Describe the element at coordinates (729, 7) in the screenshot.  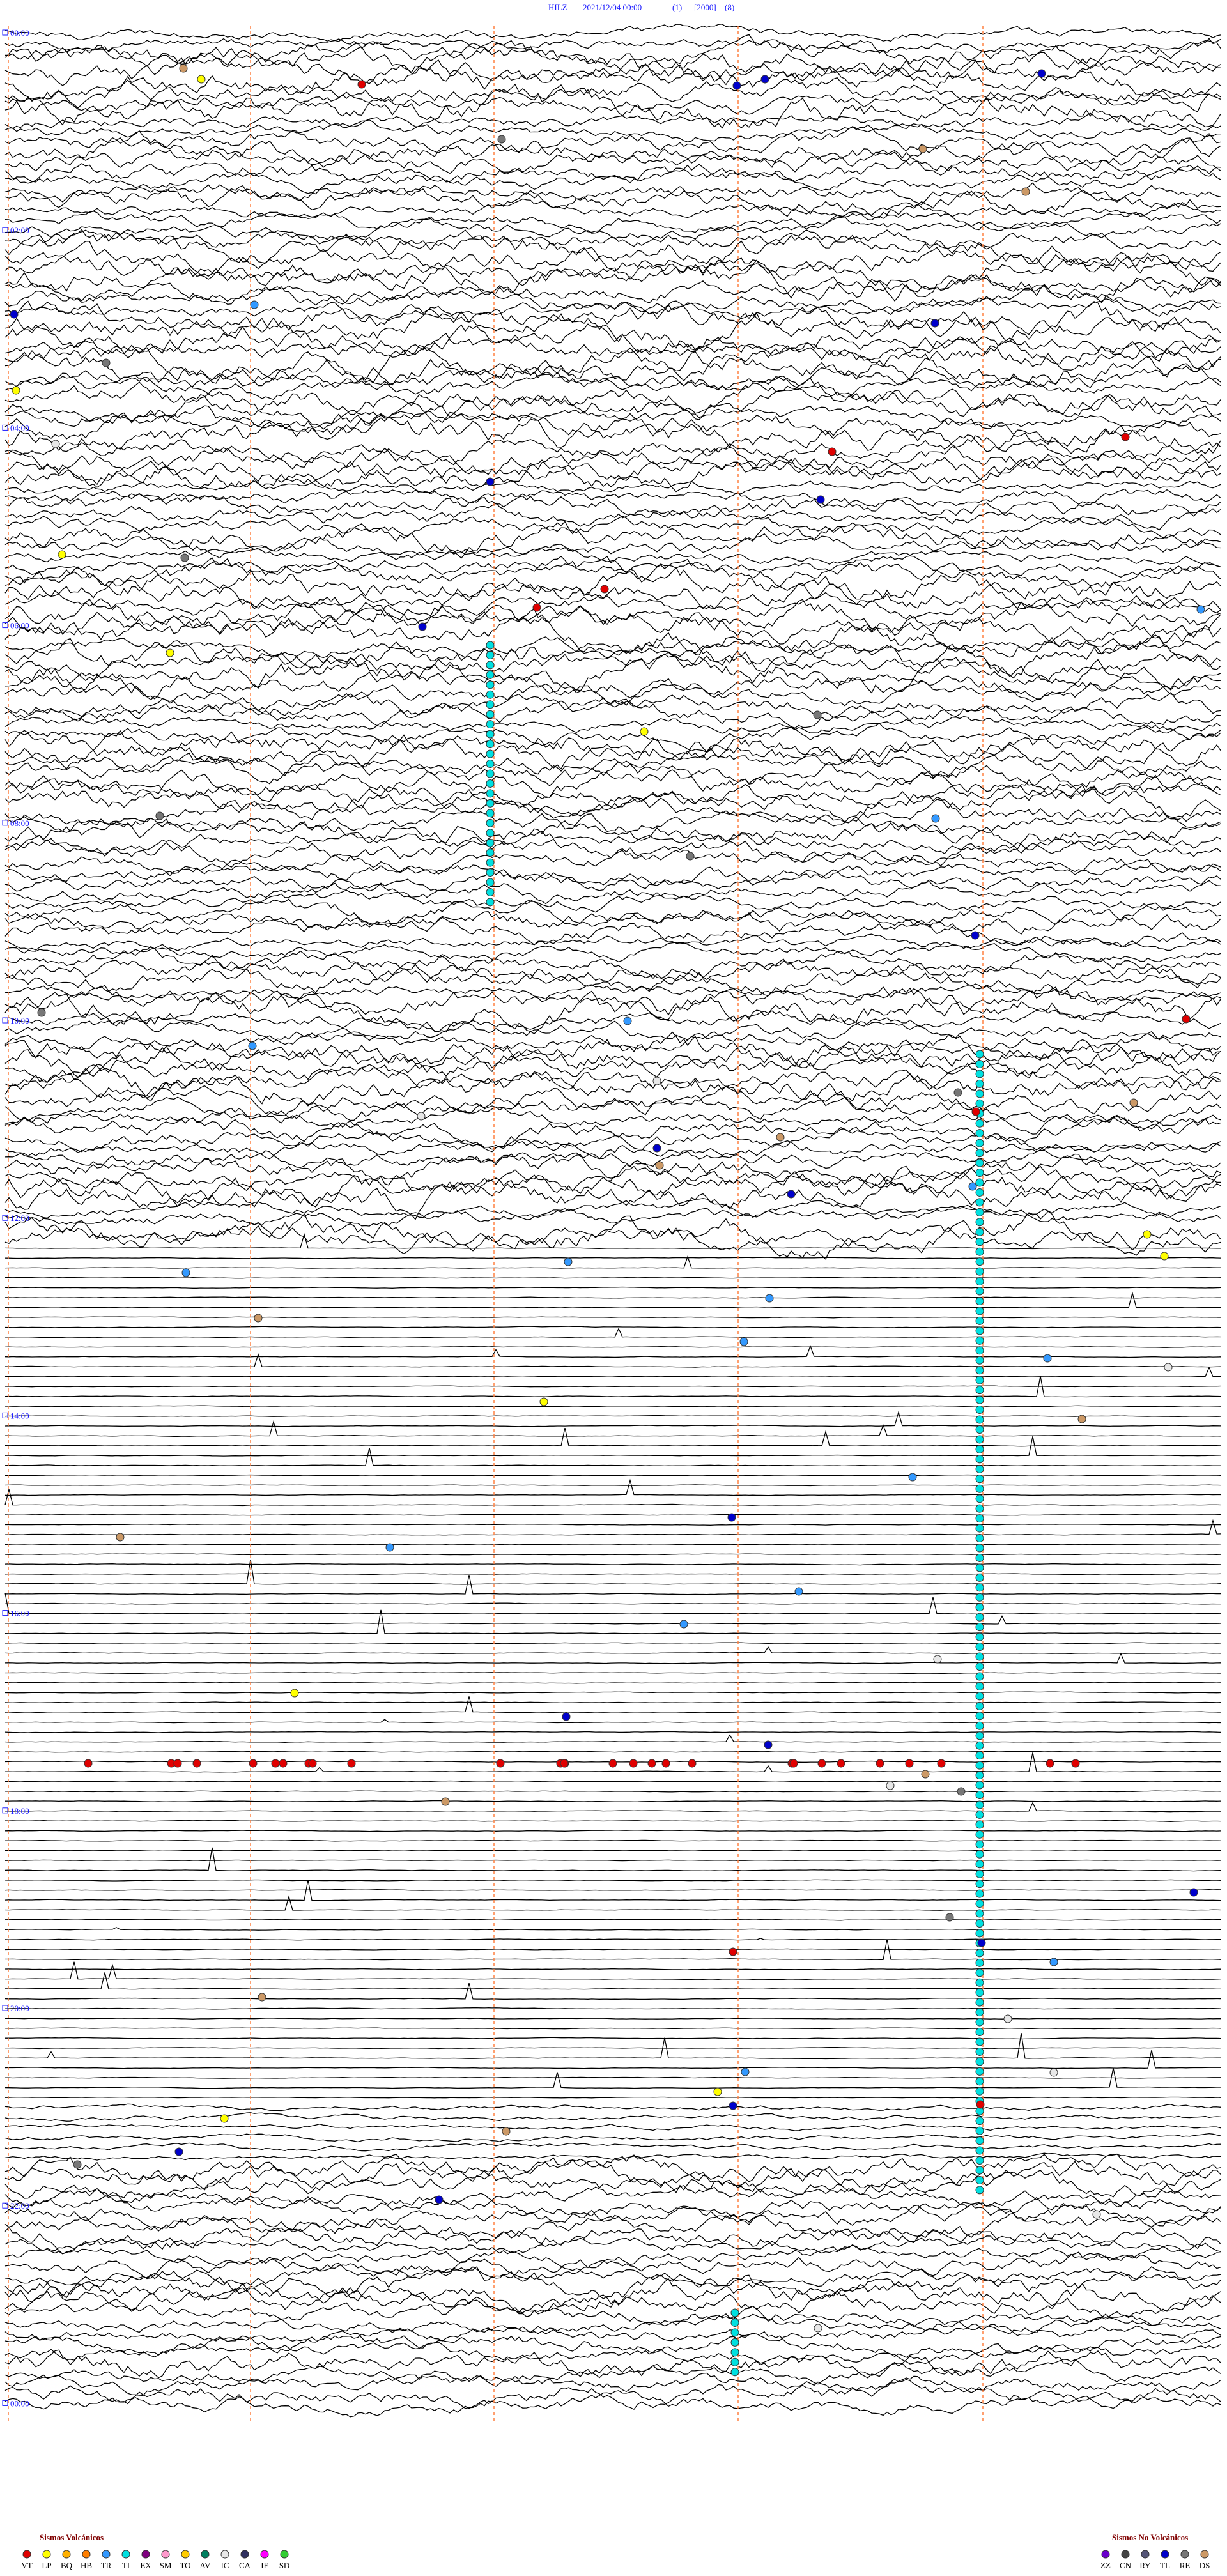
I see `param: (8)` at that location.